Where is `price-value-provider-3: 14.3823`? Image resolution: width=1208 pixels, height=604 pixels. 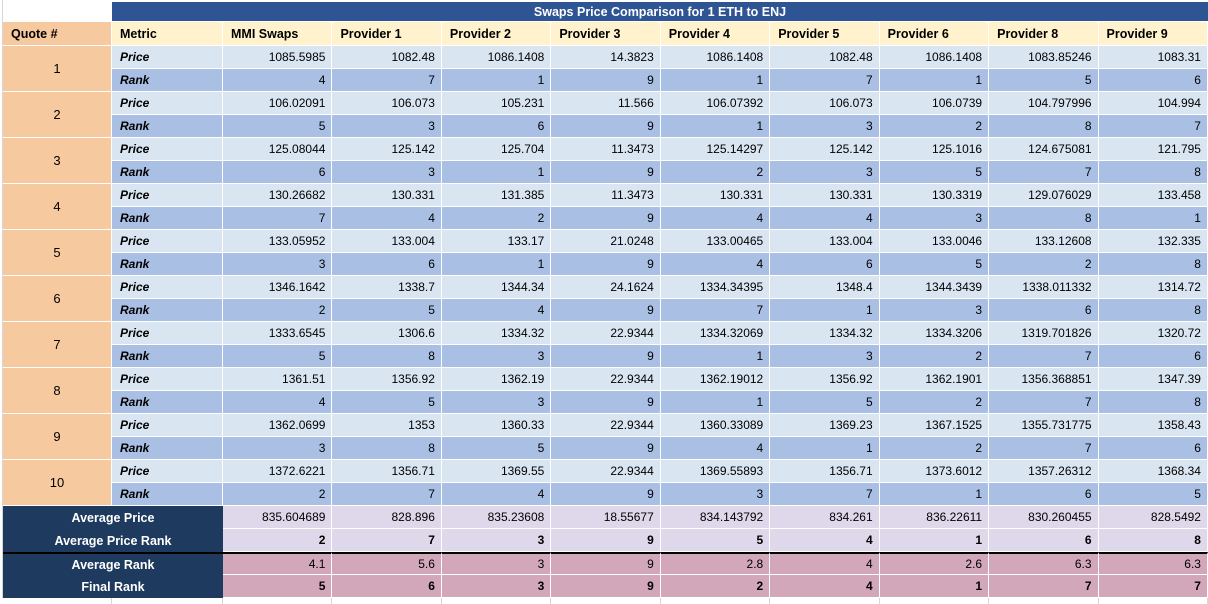 price-value-provider-3: 14.3823 is located at coordinates (606, 57).